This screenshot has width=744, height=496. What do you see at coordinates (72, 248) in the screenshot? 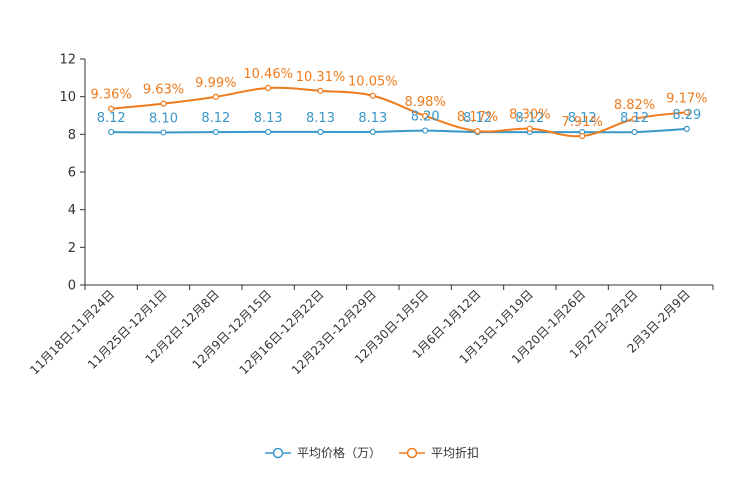
I see `y-tick-label: 2` at bounding box center [72, 248].